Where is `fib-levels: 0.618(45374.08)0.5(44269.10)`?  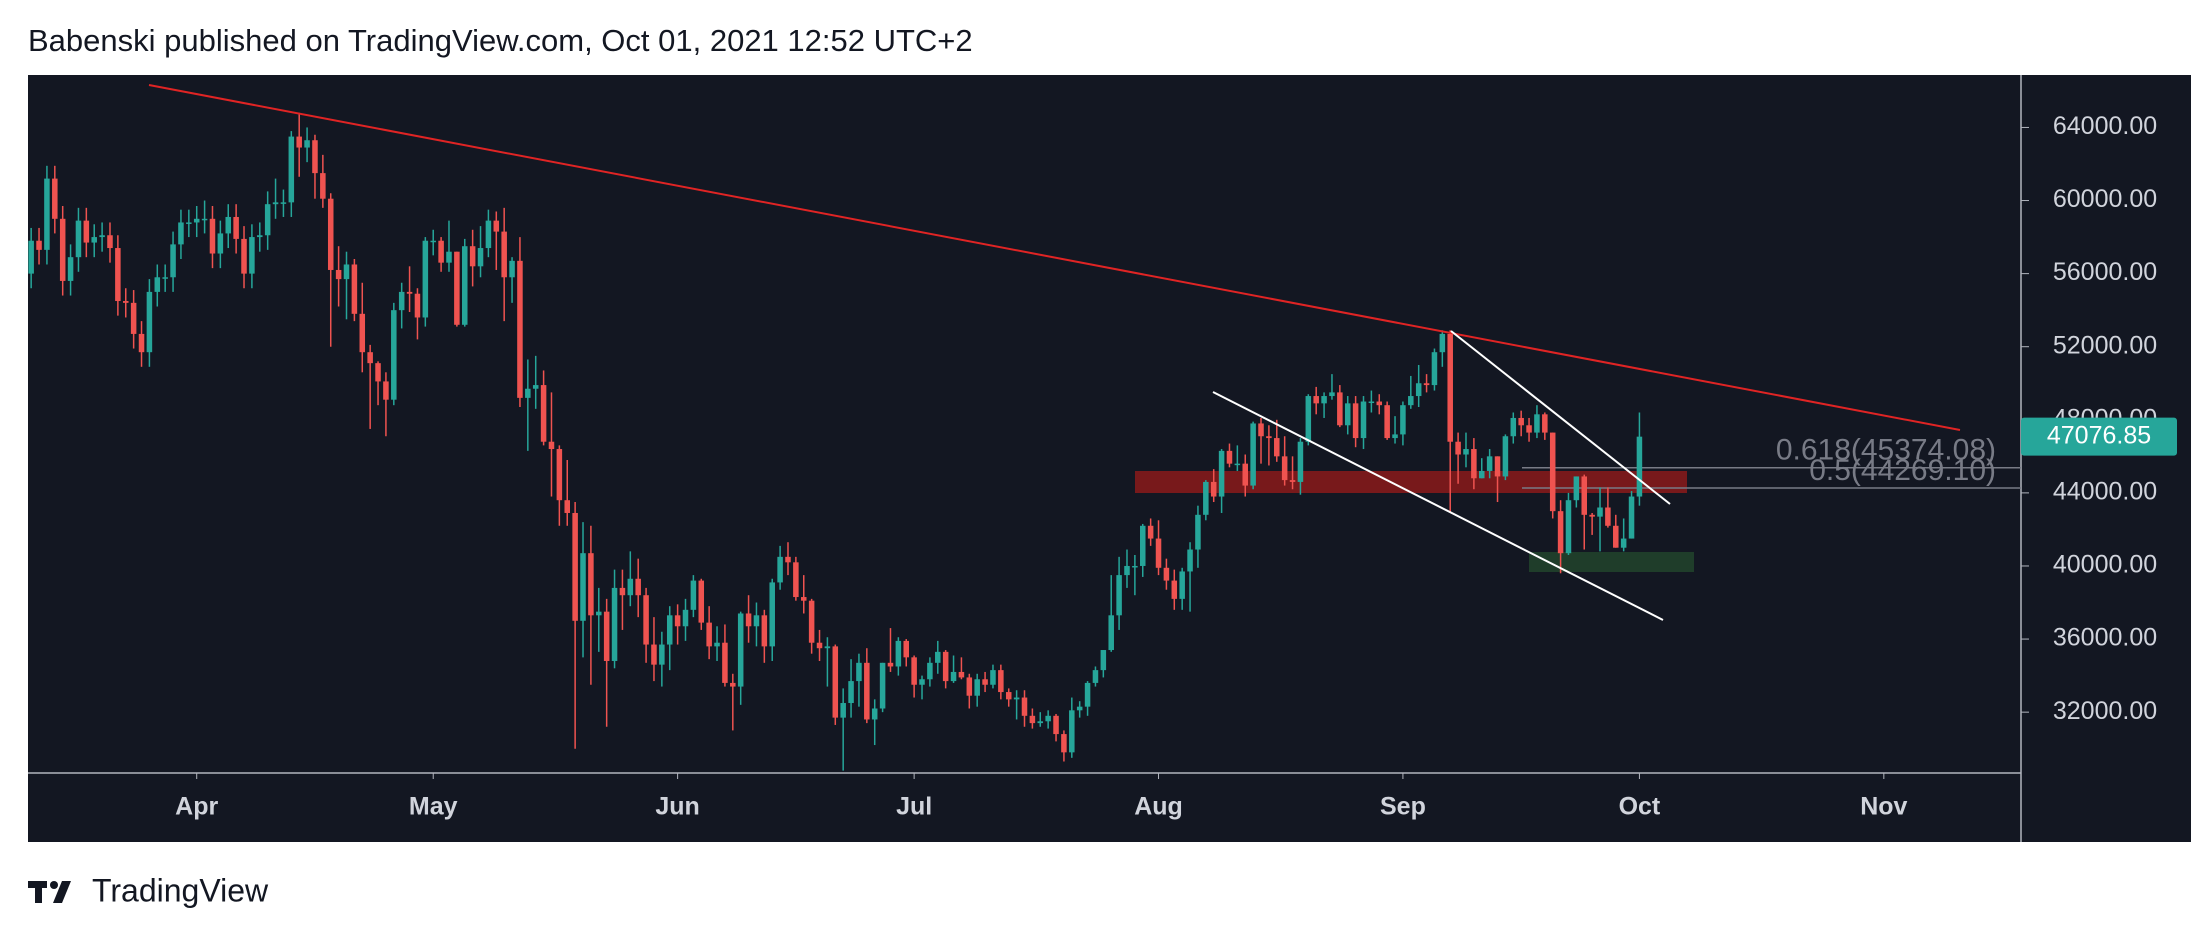 fib-levels: 0.618(45374.08)0.5(44269.10) is located at coordinates (1771, 461).